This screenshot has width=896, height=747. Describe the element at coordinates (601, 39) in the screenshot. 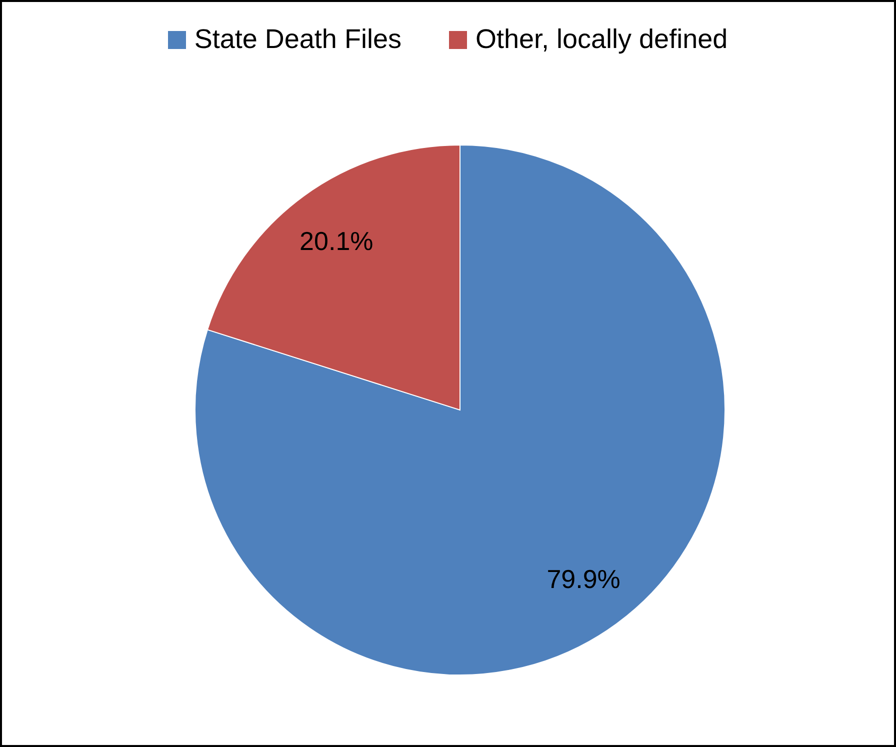

I see `legend-label: Other, locally defined` at that location.